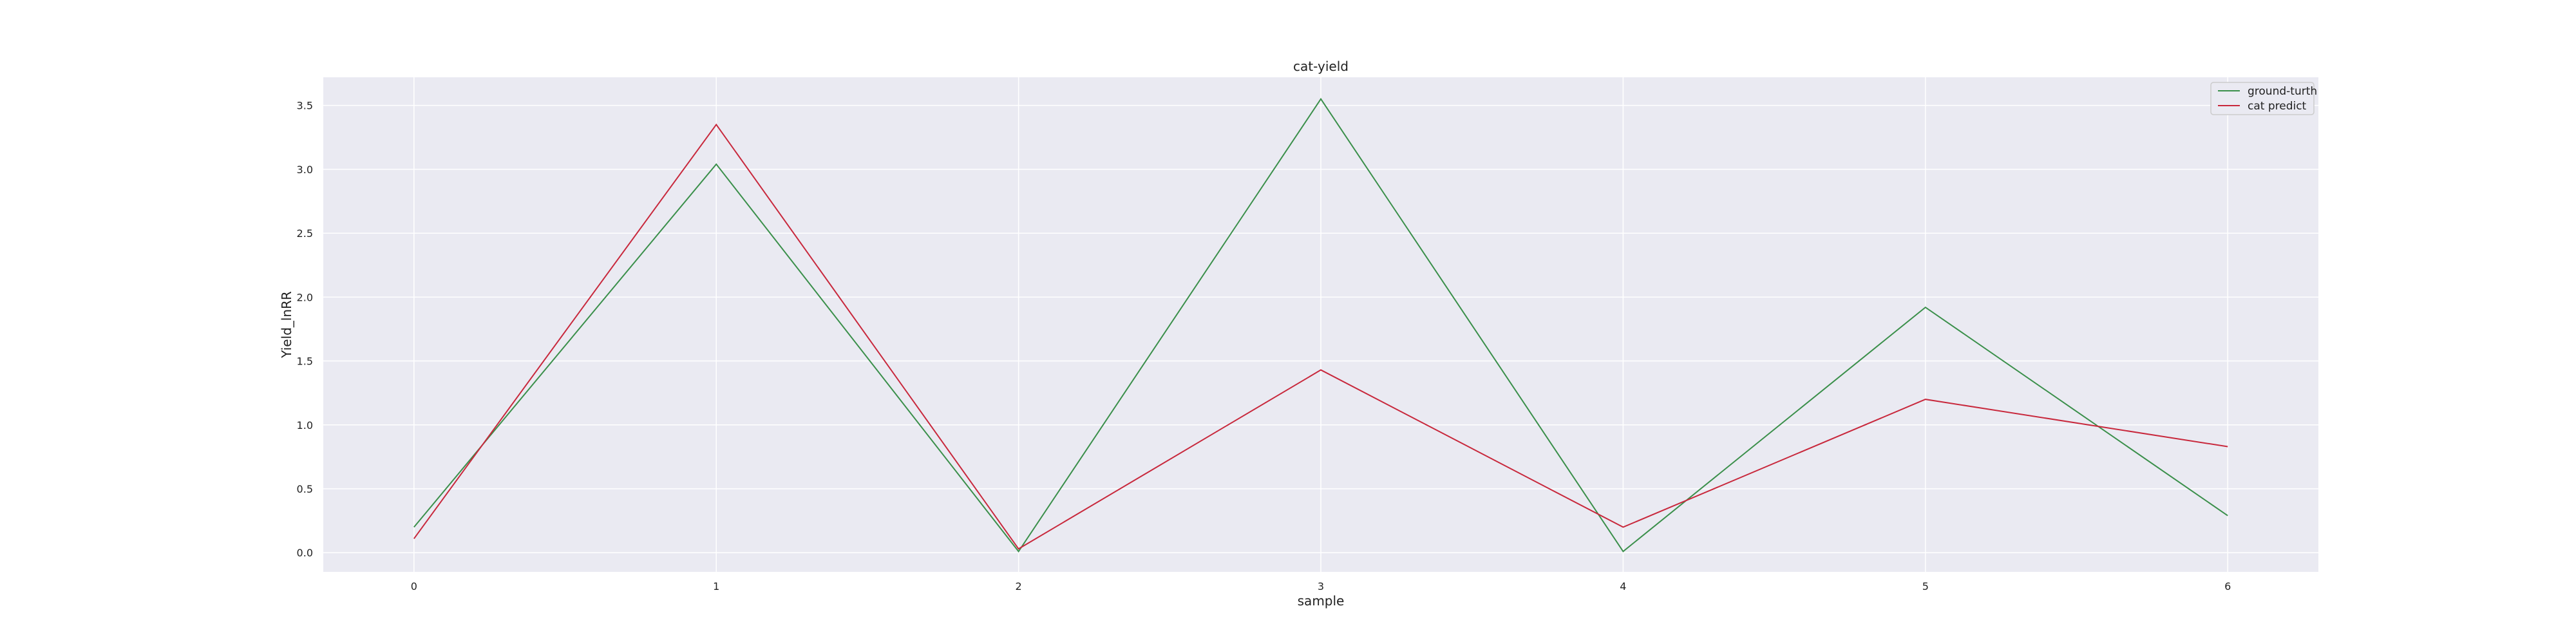 Image resolution: width=2576 pixels, height=644 pixels. Describe the element at coordinates (305, 489) in the screenshot. I see `y-tick-label: 0.5` at that location.